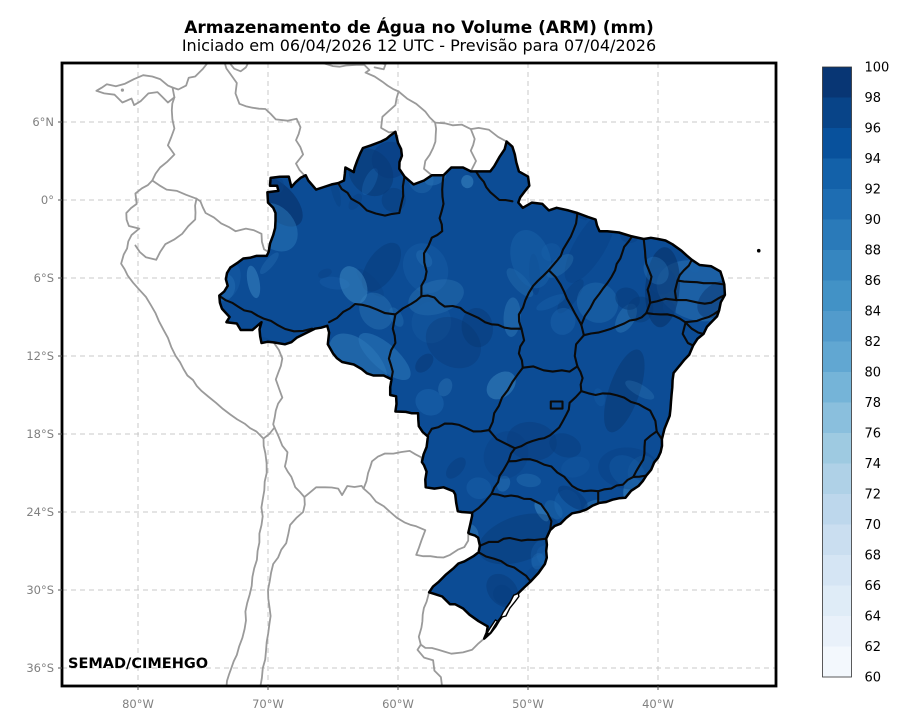 Image resolution: width=918 pixels, height=727 pixels. I want to click on fernando-de-noronha-dot, so click(758, 250).